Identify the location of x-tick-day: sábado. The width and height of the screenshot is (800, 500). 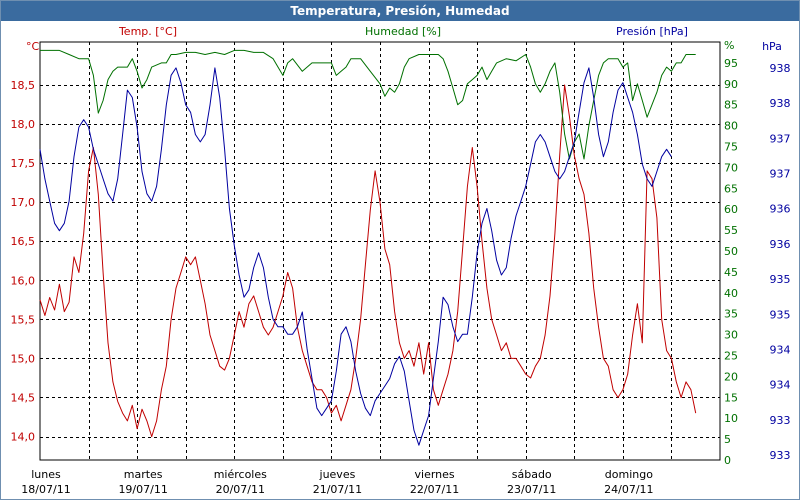
(532, 474).